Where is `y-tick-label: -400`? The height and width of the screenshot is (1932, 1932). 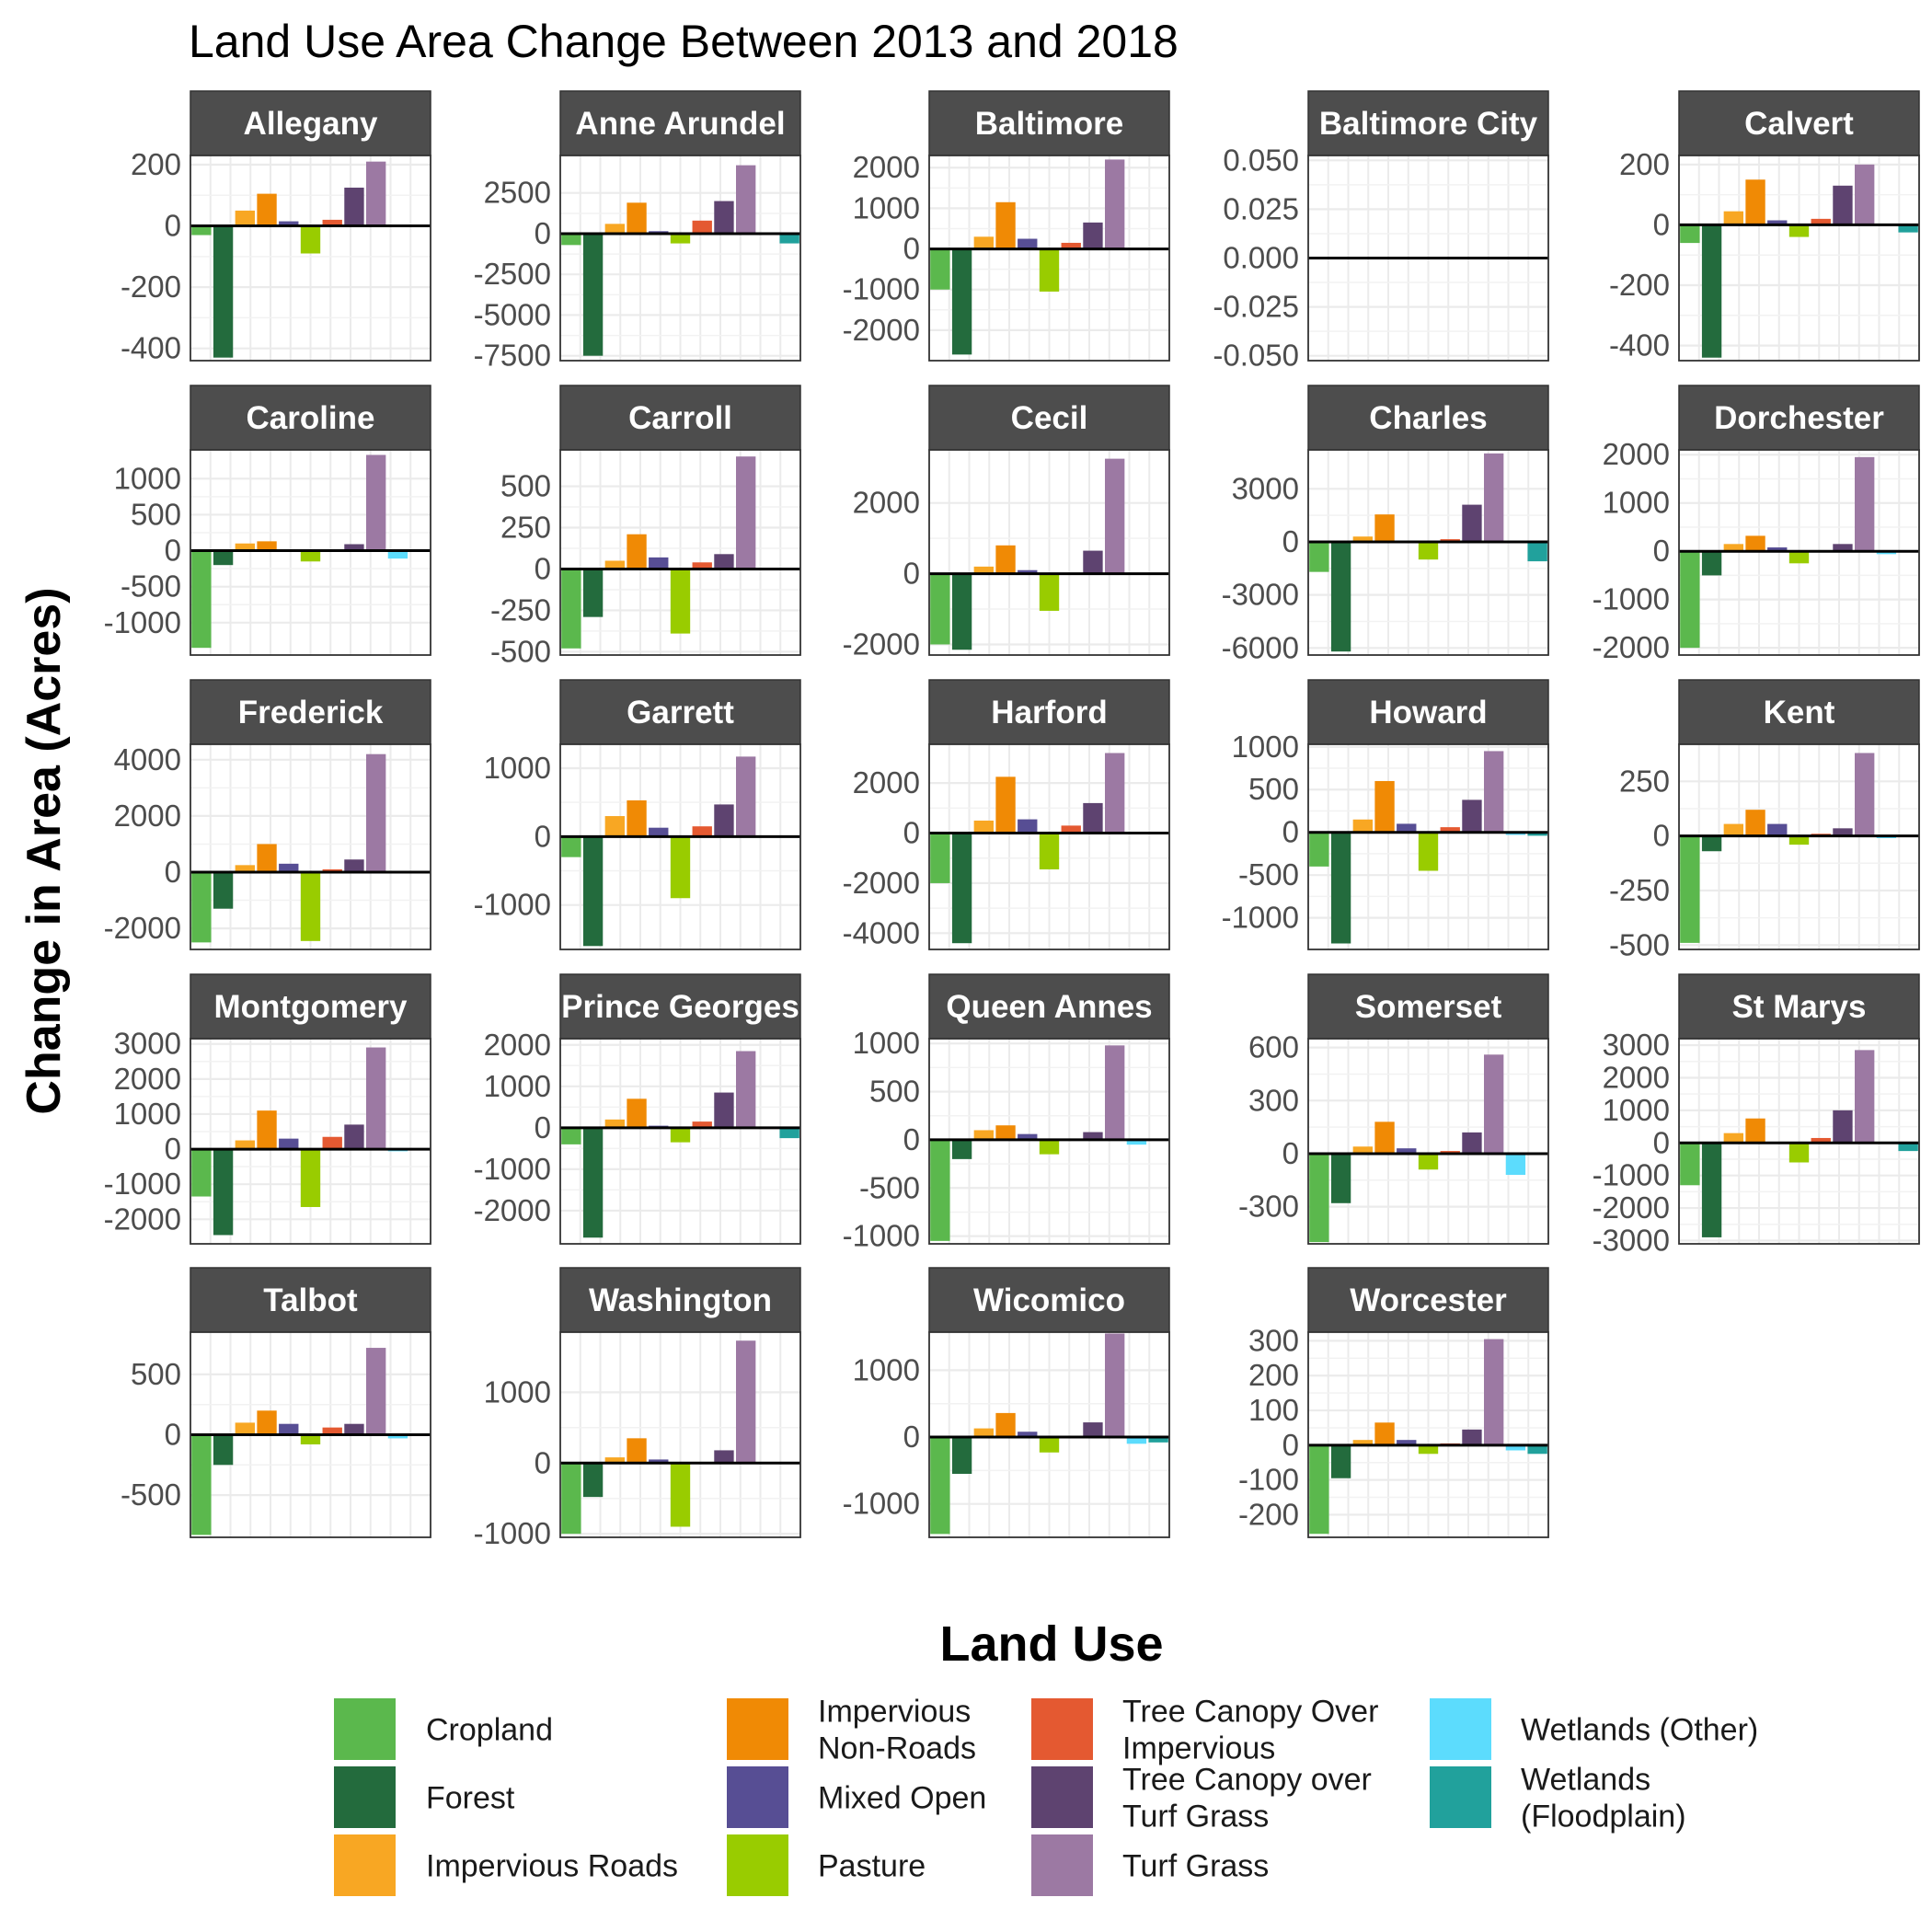 y-tick-label: -400 is located at coordinates (151, 348).